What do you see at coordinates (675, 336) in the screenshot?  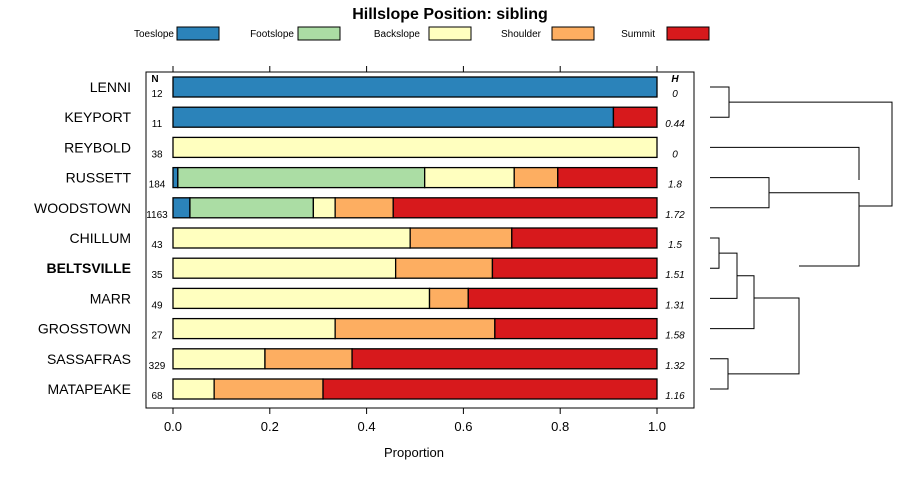 I see `h-value: 1.58` at bounding box center [675, 336].